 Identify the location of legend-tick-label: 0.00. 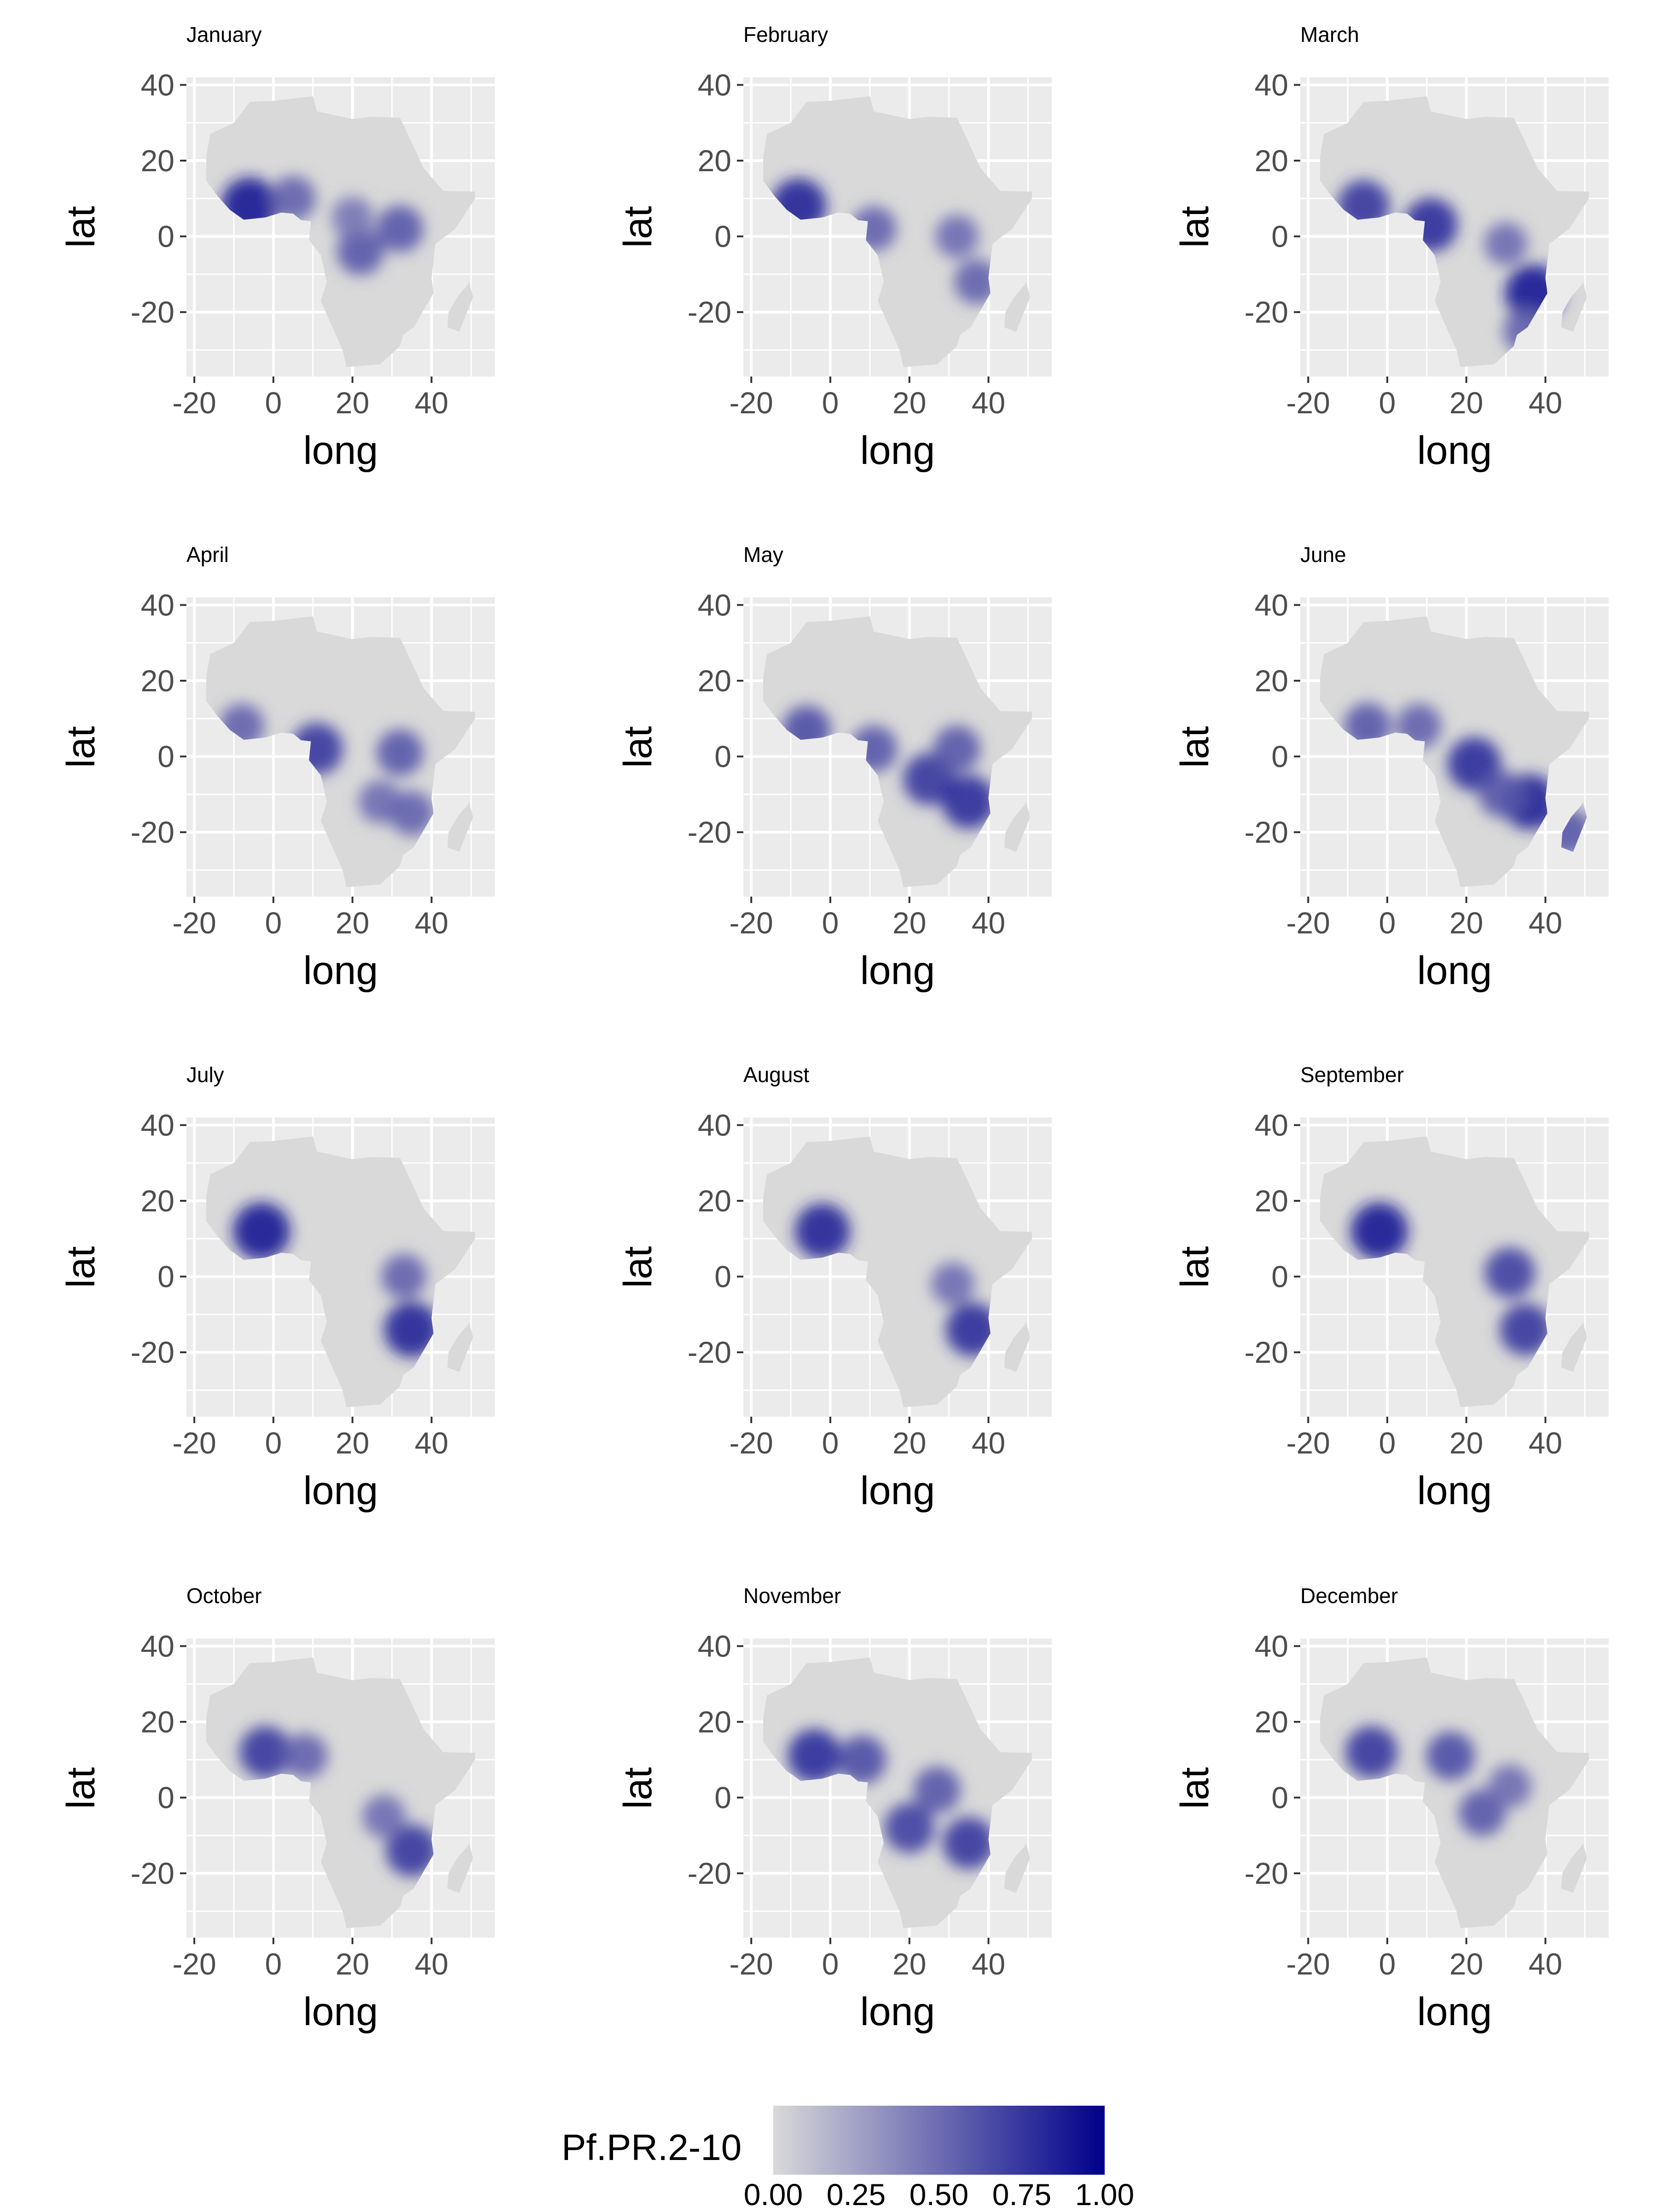
(773, 2194).